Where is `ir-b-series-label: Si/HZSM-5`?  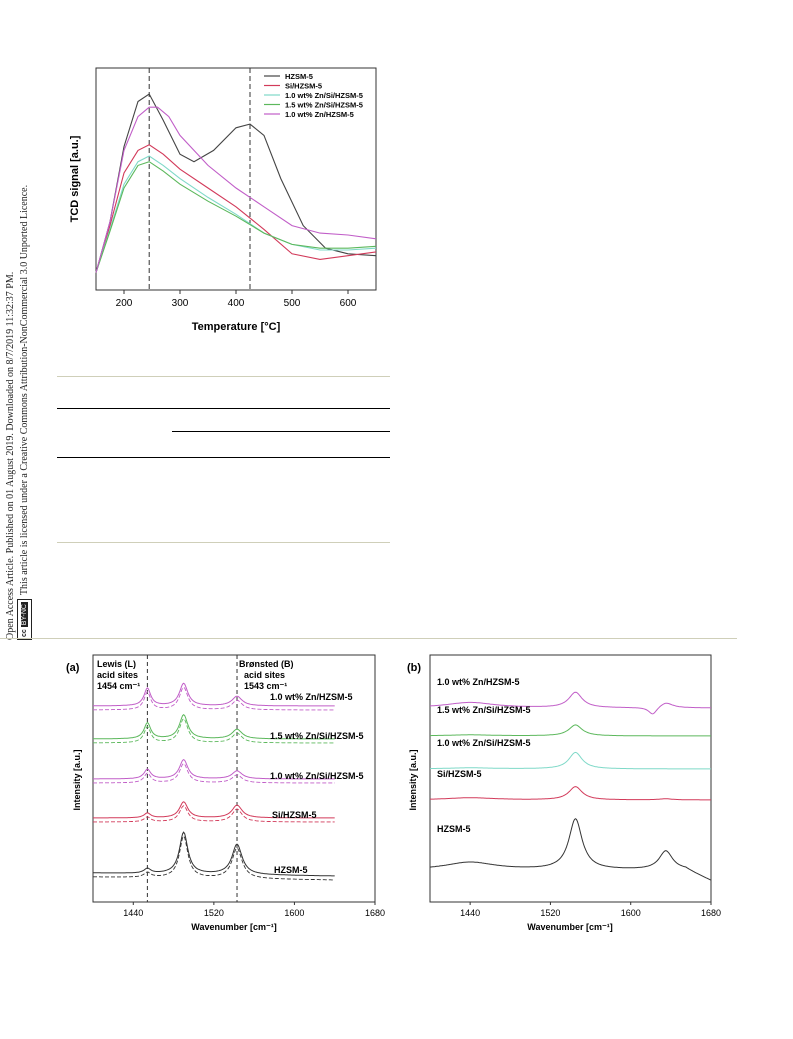
ir-b-series-label: Si/HZSM-5 is located at coordinates (459, 774).